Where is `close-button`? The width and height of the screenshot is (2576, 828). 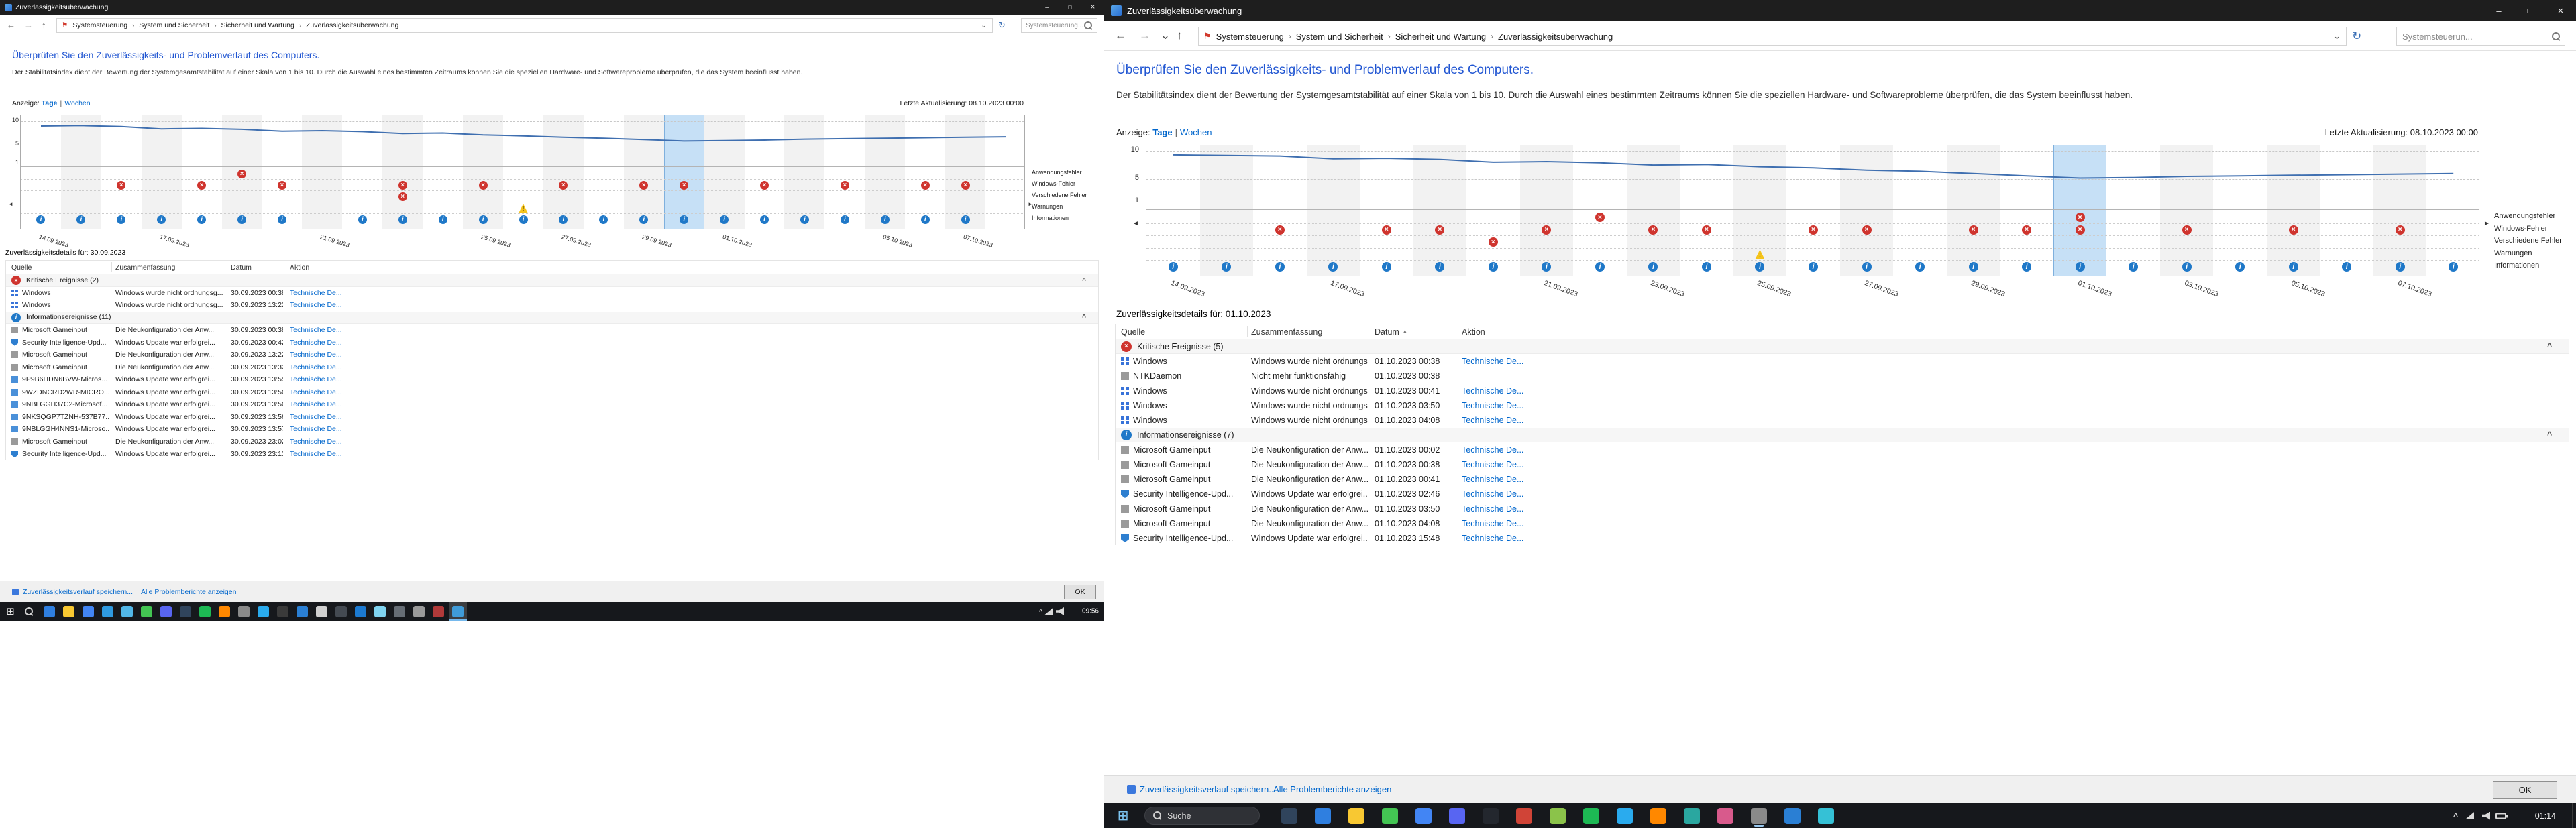
close-button is located at coordinates (1092, 8).